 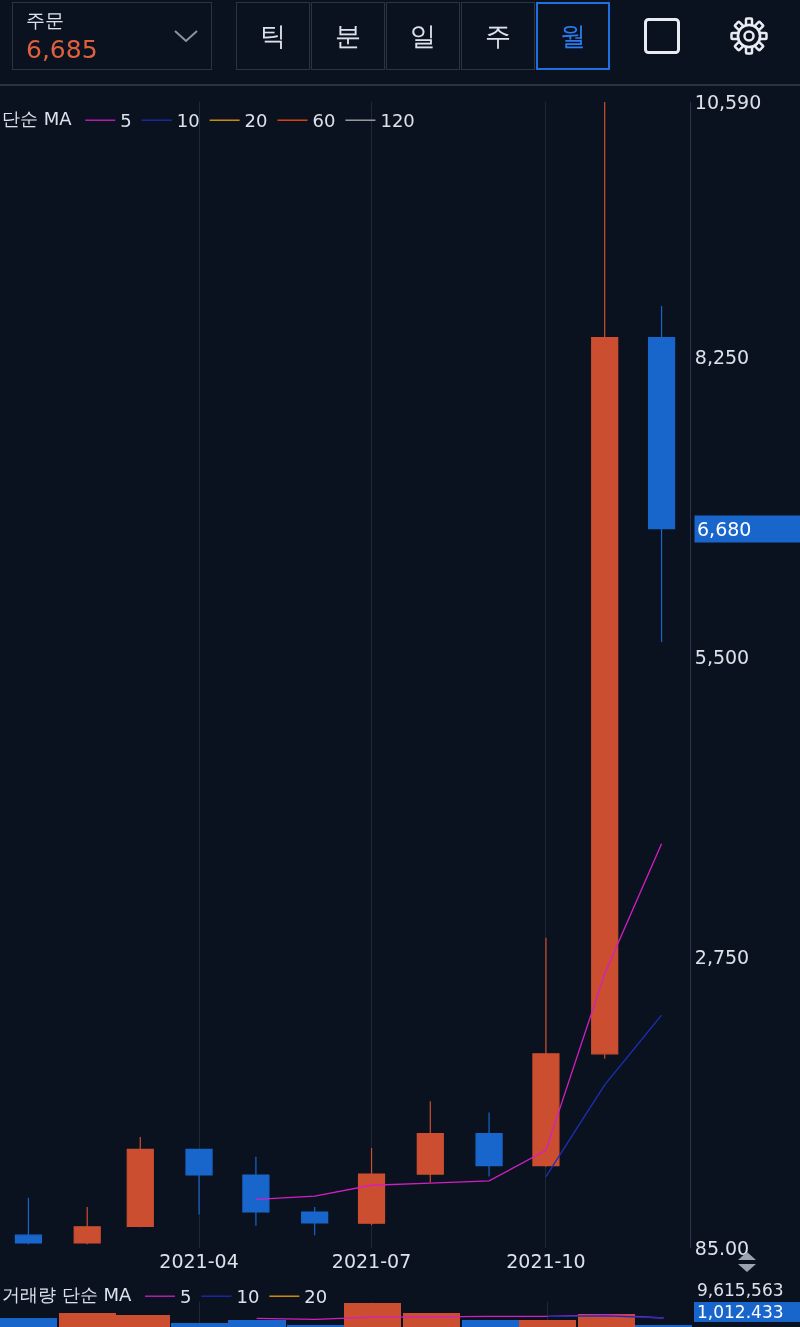 I want to click on legend-label: 120, so click(x=397, y=121).